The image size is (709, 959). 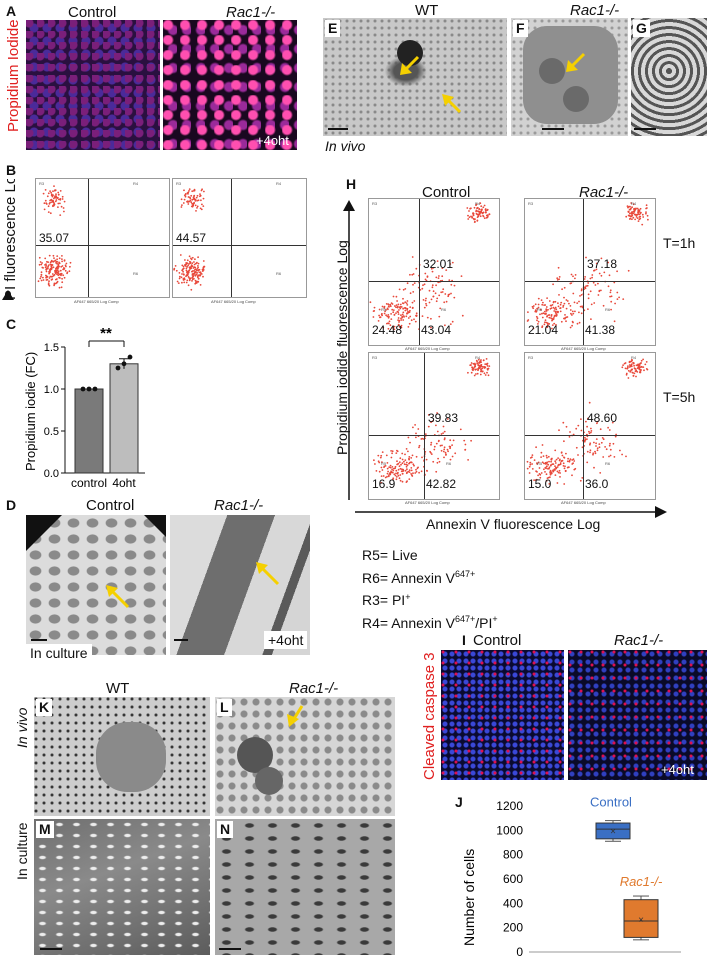 I want to click on panel-d-control-title: Control, so click(x=110, y=505).